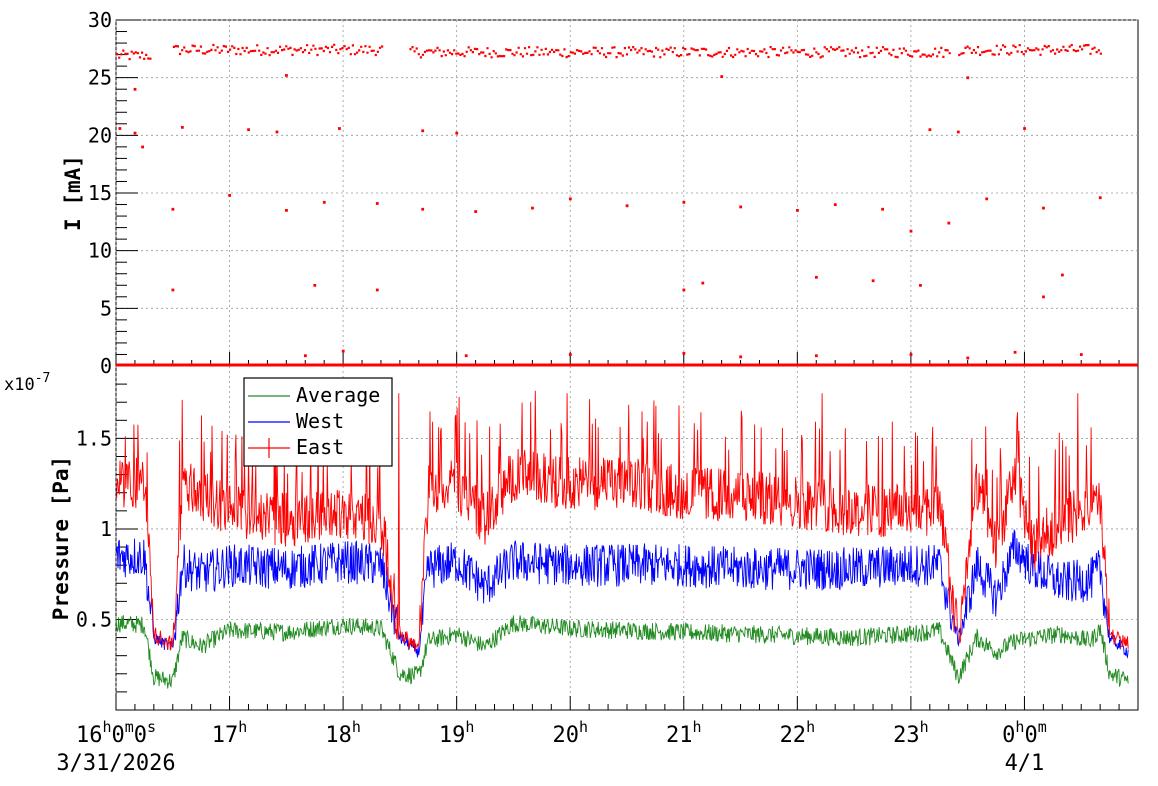  I want to click on x-date-label: 4/1, so click(1025, 763).